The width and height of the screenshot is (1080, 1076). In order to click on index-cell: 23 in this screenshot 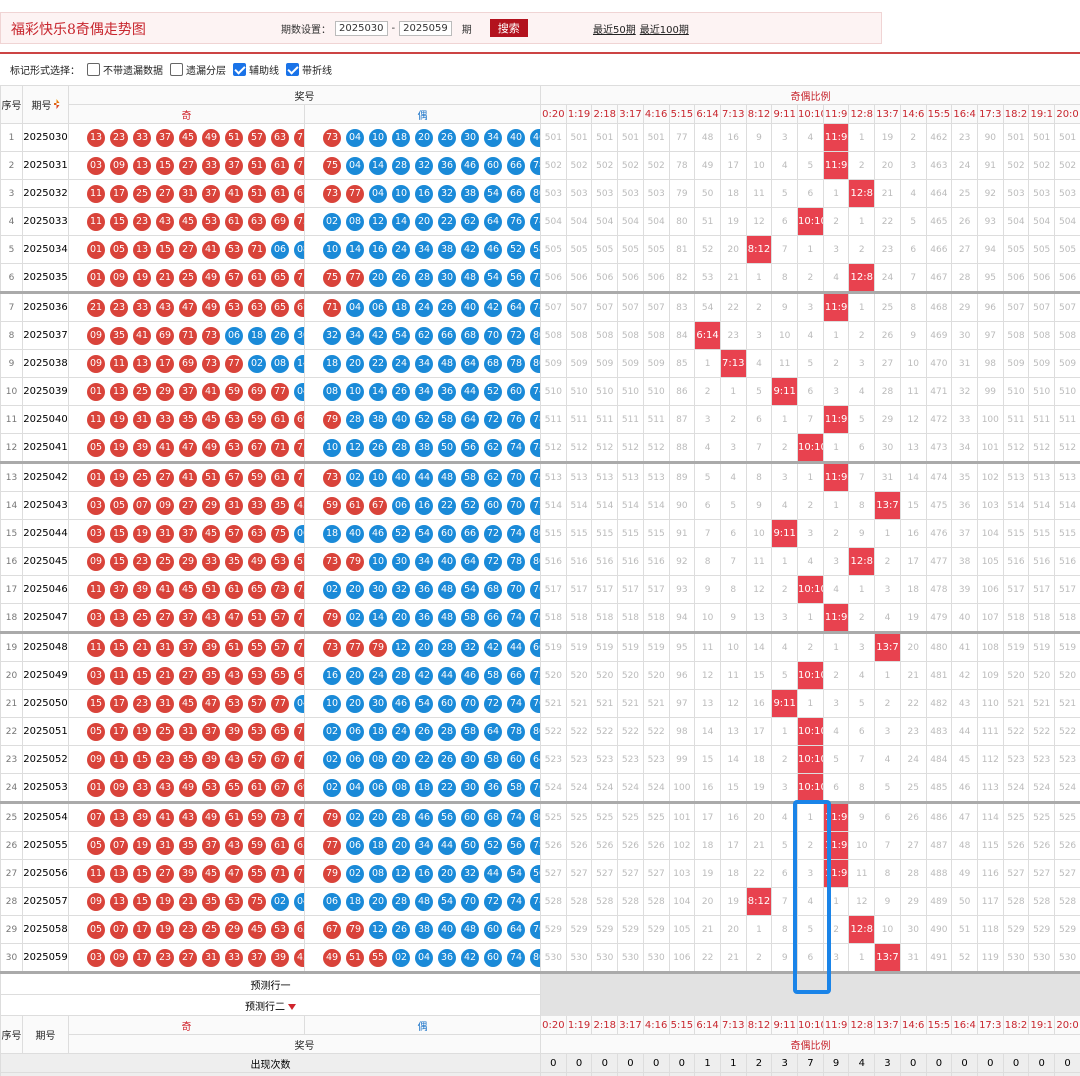, I will do `click(11, 759)`.